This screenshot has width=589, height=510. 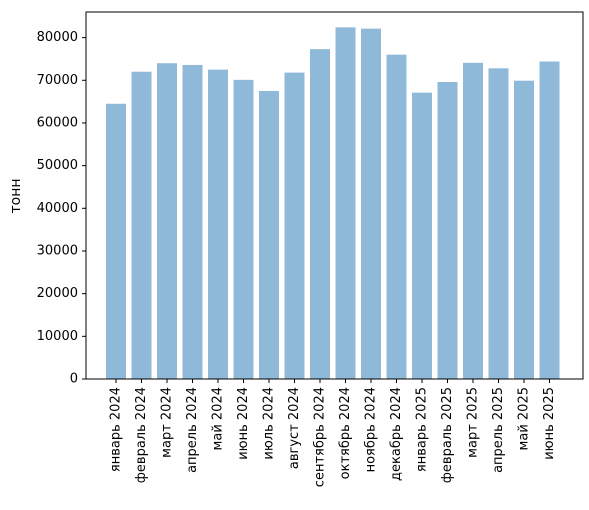 What do you see at coordinates (167, 422) in the screenshot?
I see `x-tick-label: март 2024` at bounding box center [167, 422].